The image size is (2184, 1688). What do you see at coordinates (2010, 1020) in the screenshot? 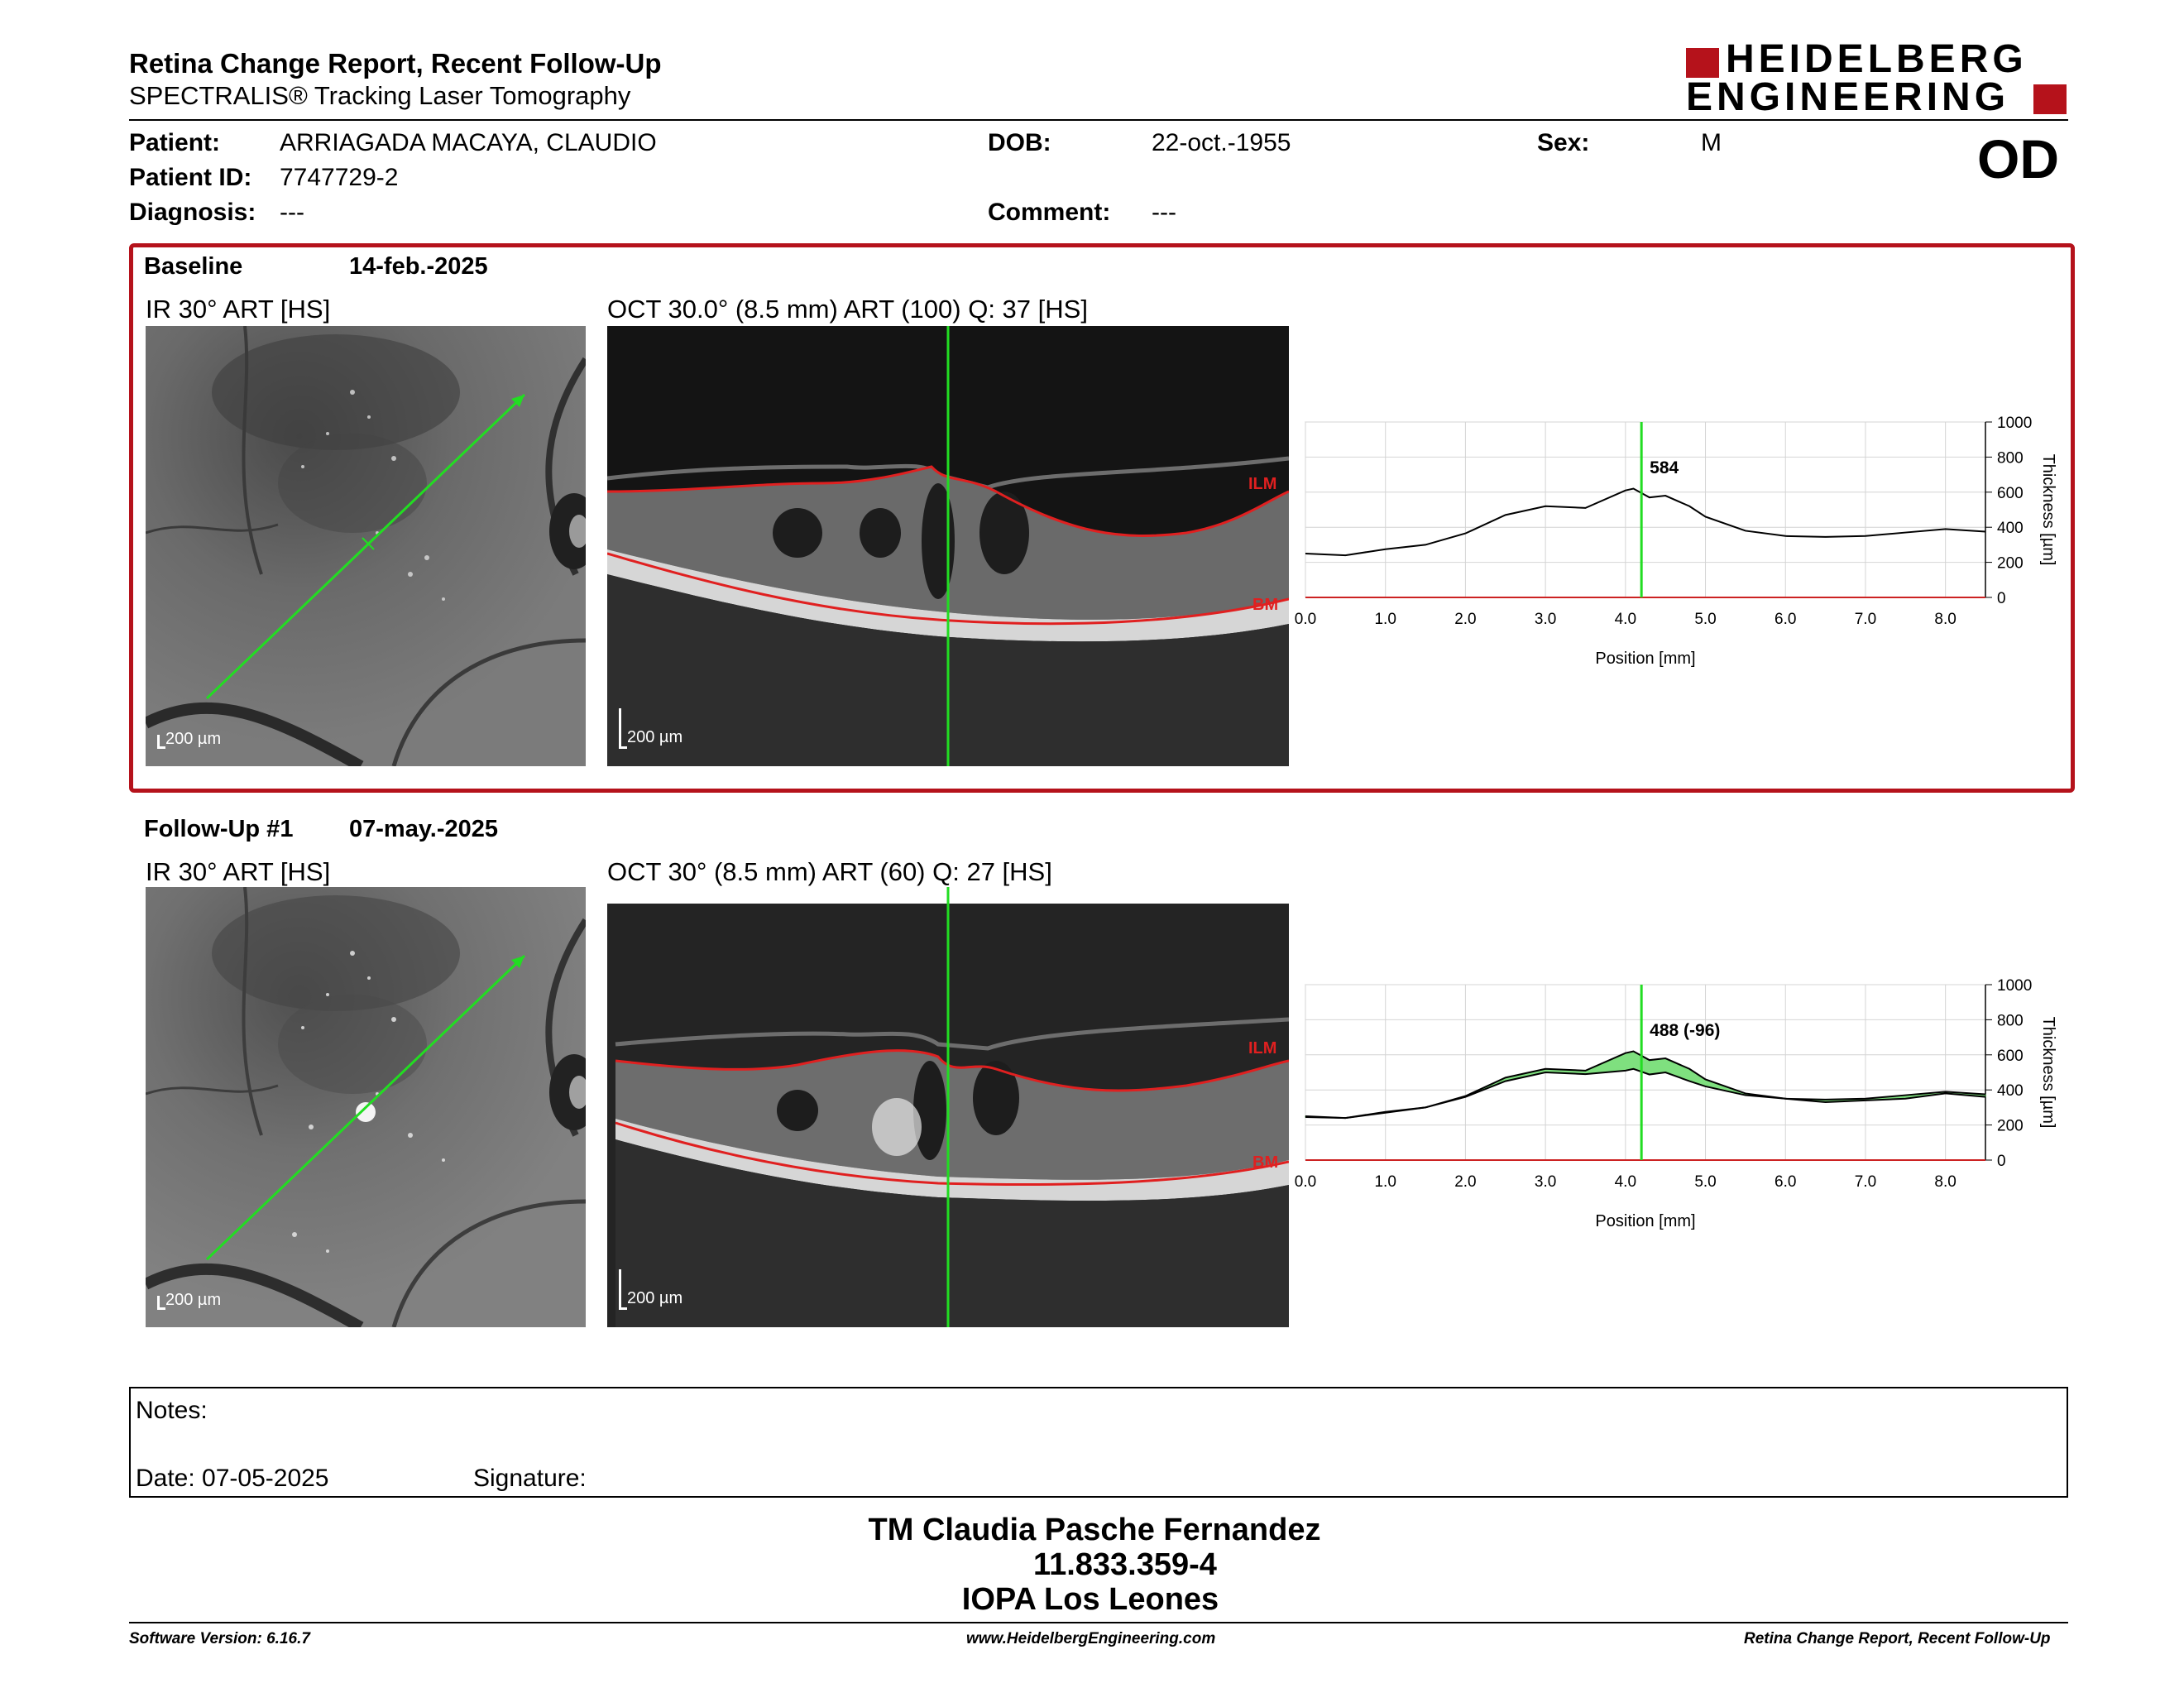
I see `followup-chart-ytick-4: 800` at bounding box center [2010, 1020].